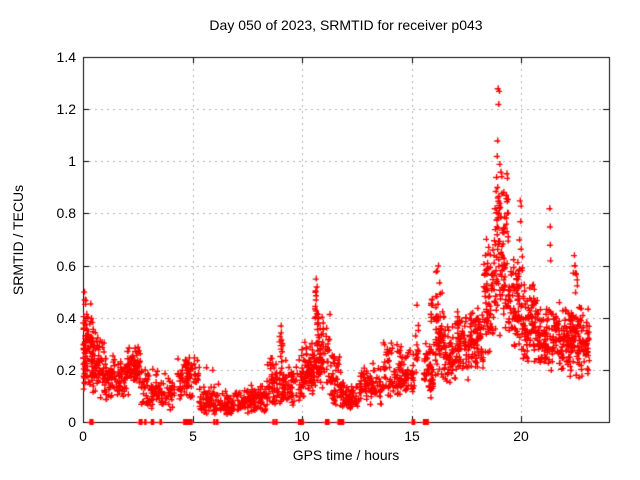 The width and height of the screenshot is (640, 480). What do you see at coordinates (302, 436) in the screenshot?
I see `x-tick-label: 10` at bounding box center [302, 436].